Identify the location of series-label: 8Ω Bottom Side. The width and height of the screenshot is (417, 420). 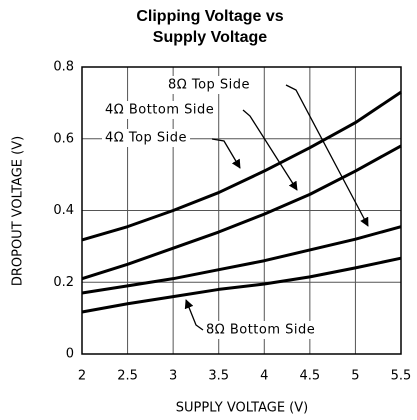
(260, 330).